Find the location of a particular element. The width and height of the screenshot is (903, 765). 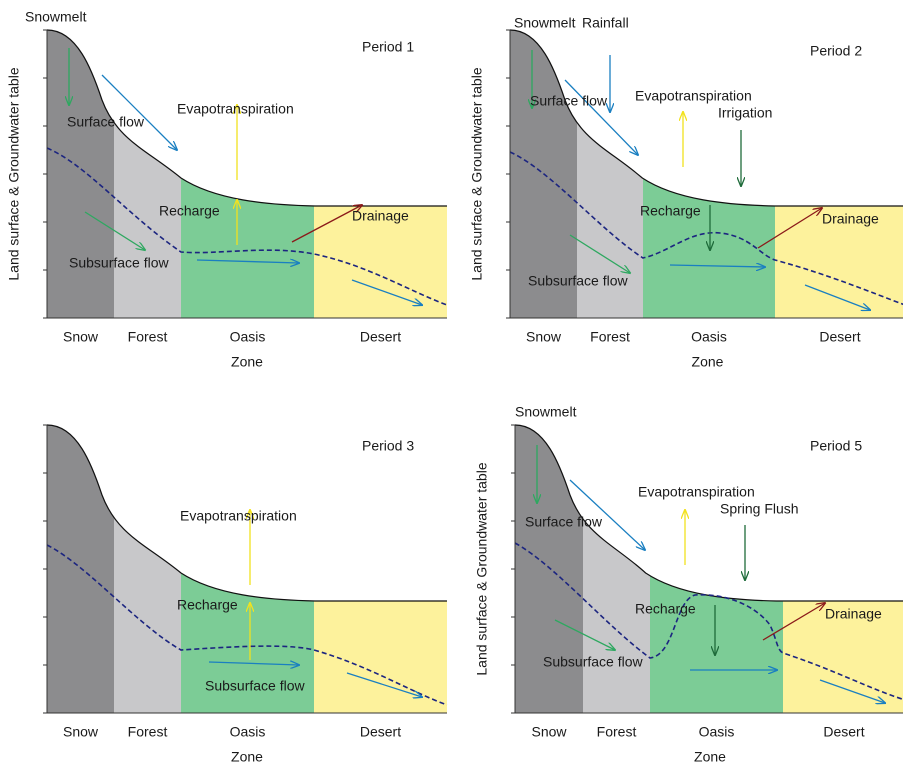

annotation: Spring Flush is located at coordinates (759, 509).